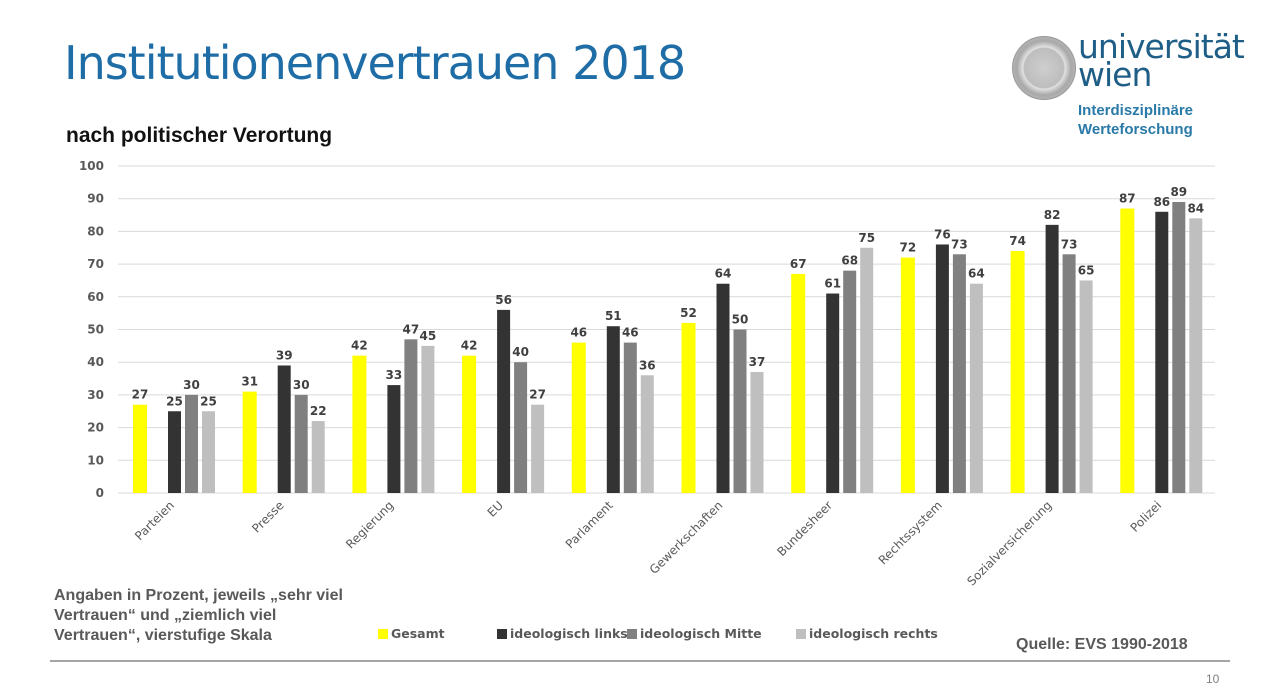 Image resolution: width=1280 pixels, height=696 pixels. I want to click on data-label: 46, so click(578, 333).